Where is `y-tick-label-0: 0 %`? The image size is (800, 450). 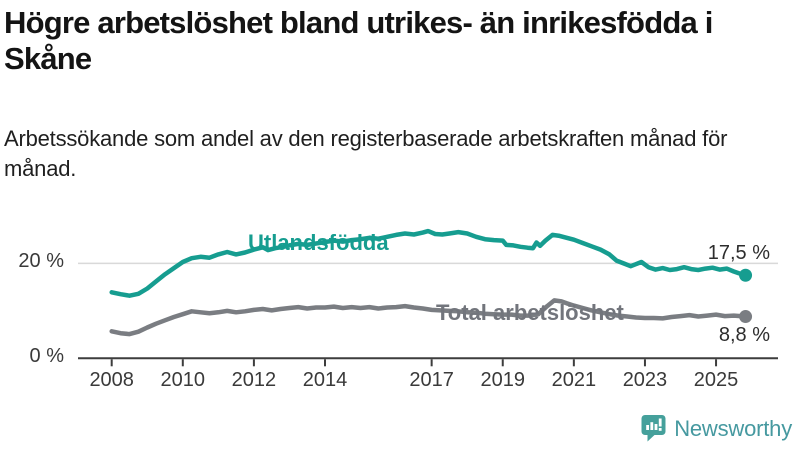 y-tick-label-0: 0 % is located at coordinates (46, 356).